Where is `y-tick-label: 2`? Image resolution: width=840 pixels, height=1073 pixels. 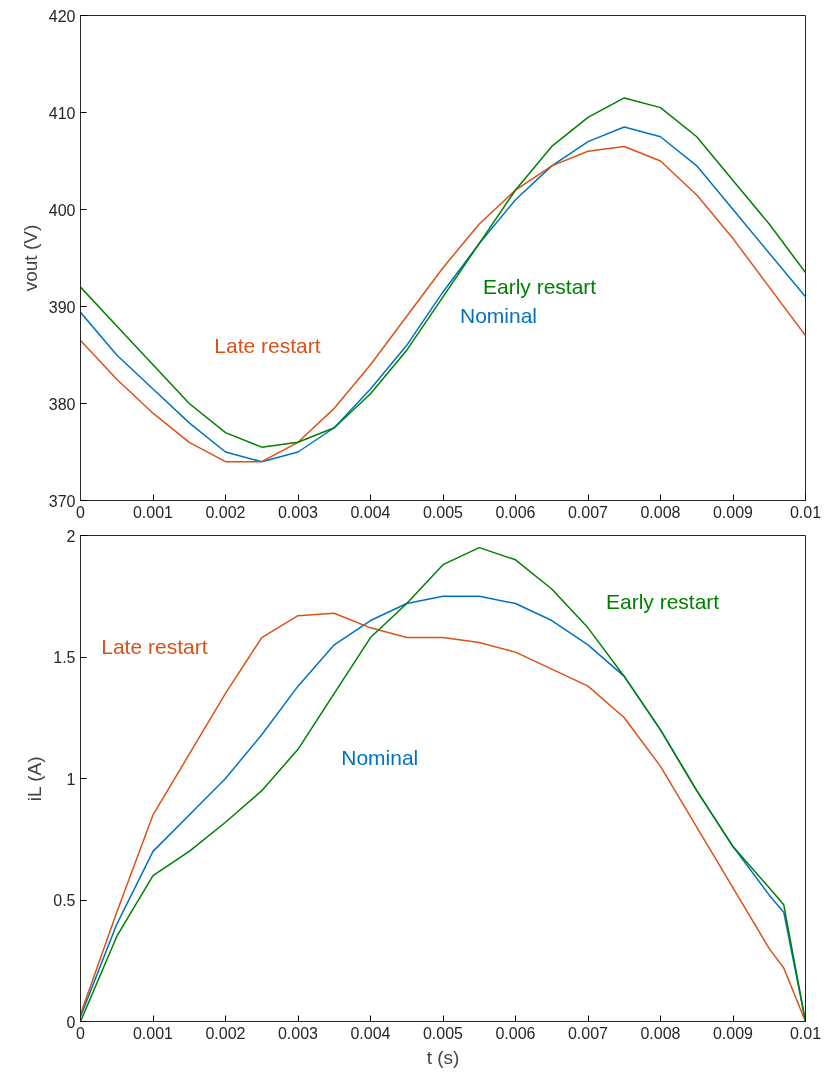 y-tick-label: 2 is located at coordinates (71, 536).